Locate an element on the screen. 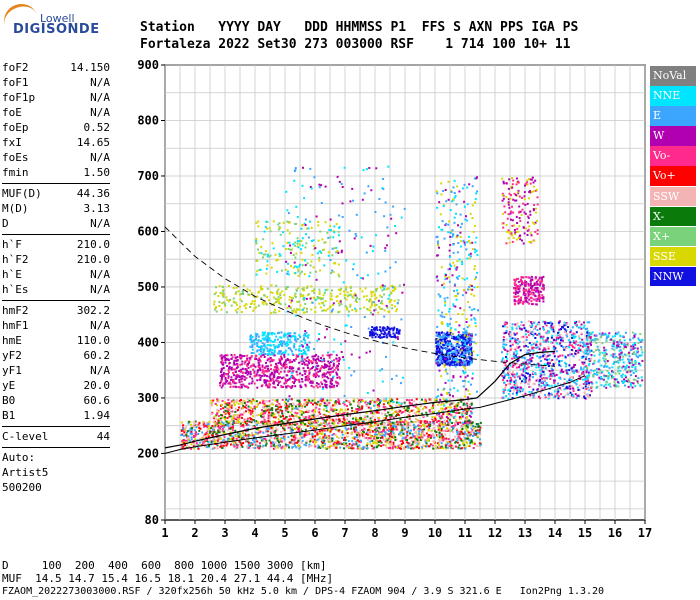 The image size is (700, 600). param-value: 1.94 is located at coordinates (97, 415).